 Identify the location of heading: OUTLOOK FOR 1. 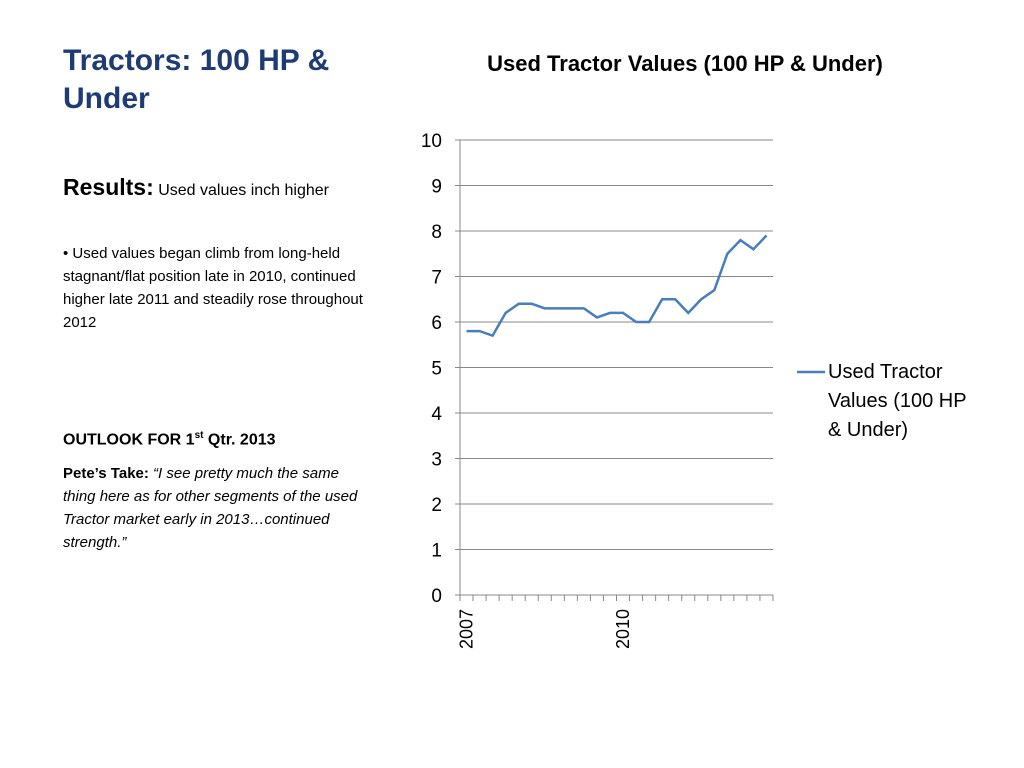
(129, 440).